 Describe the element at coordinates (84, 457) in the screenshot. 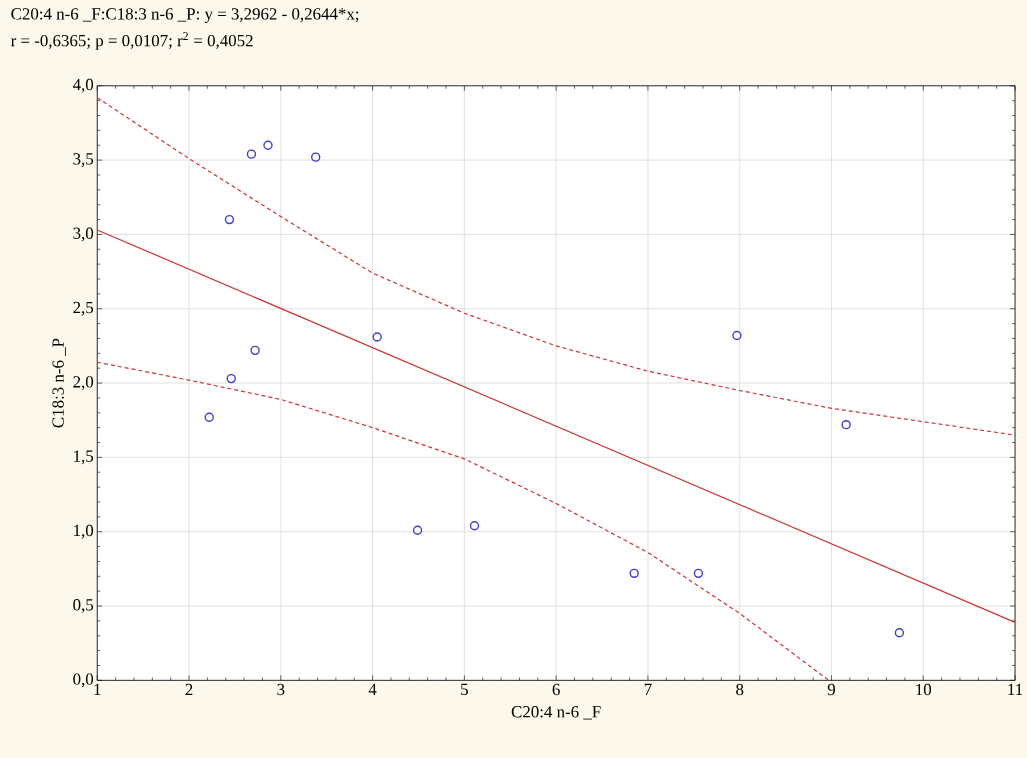

I see `y-tick-label: 1,5` at that location.